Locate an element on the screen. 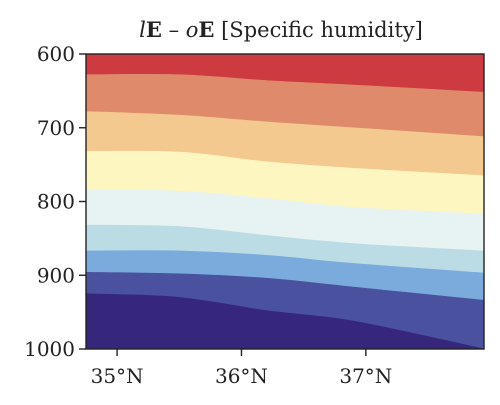  title-part-o: o is located at coordinates (192, 30).